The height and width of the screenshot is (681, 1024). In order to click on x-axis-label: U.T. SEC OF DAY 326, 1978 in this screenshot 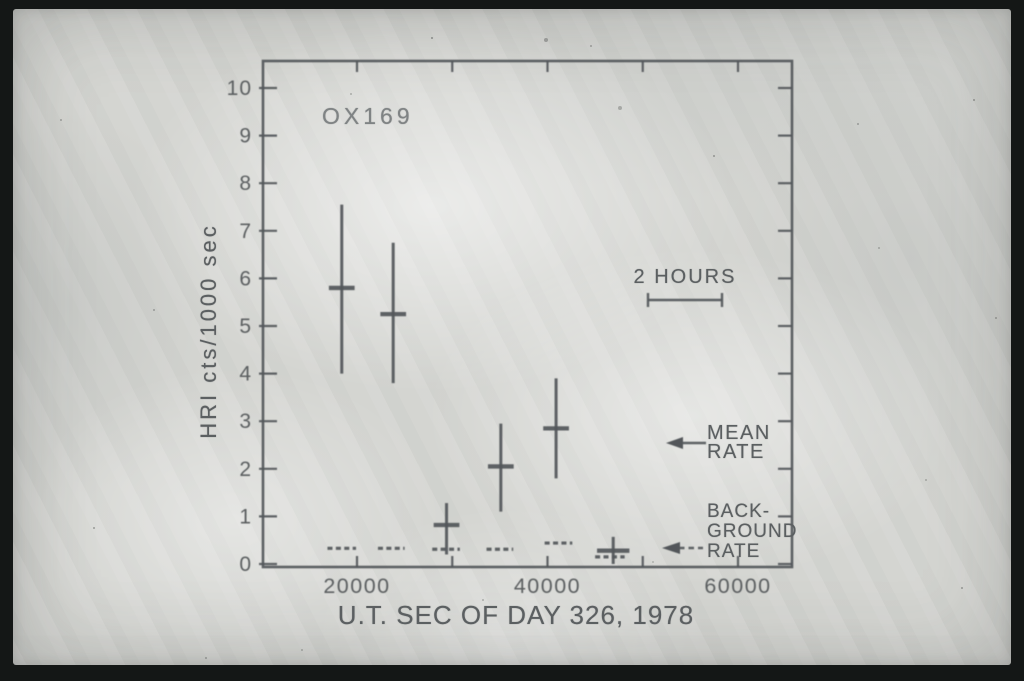, I will do `click(516, 615)`.